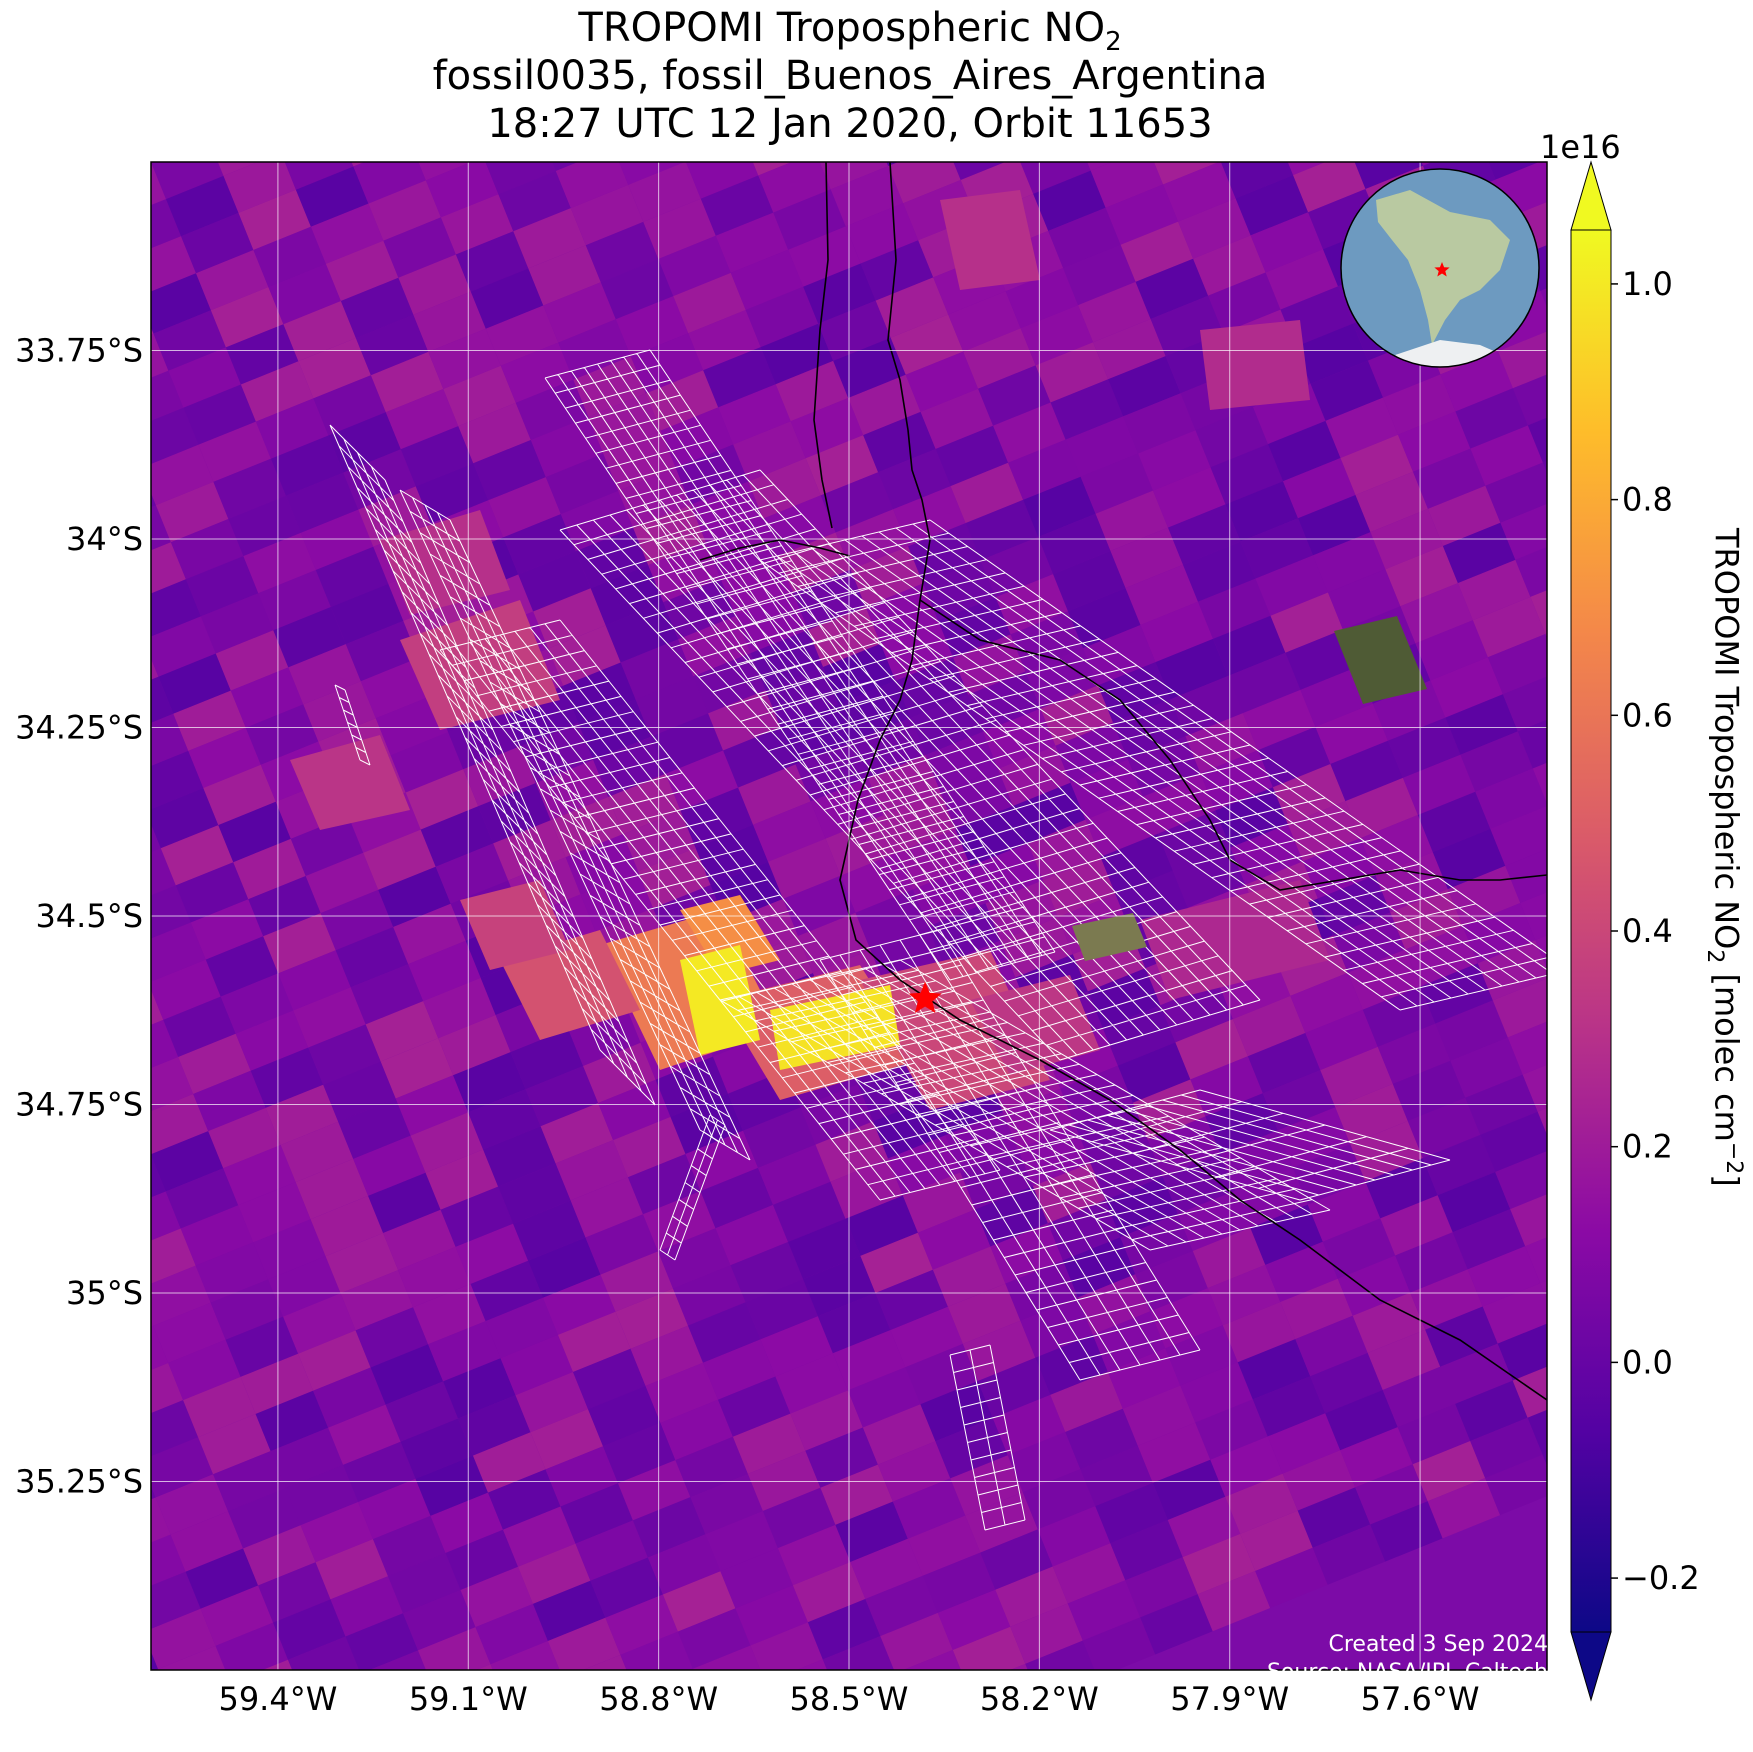 Image resolution: width=1753 pixels, height=1752 pixels. What do you see at coordinates (79, 1482) in the screenshot?
I see `latitude-tick-label: 35.25°S` at bounding box center [79, 1482].